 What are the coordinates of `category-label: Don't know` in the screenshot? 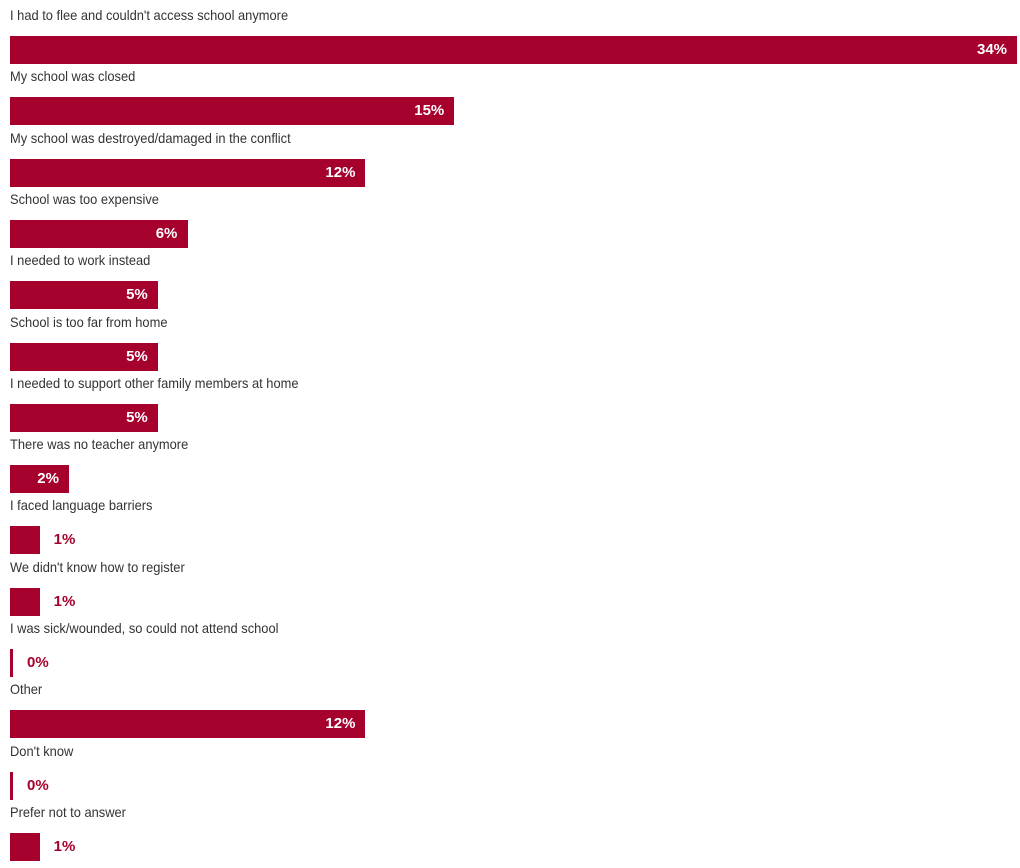 It's located at (42, 750).